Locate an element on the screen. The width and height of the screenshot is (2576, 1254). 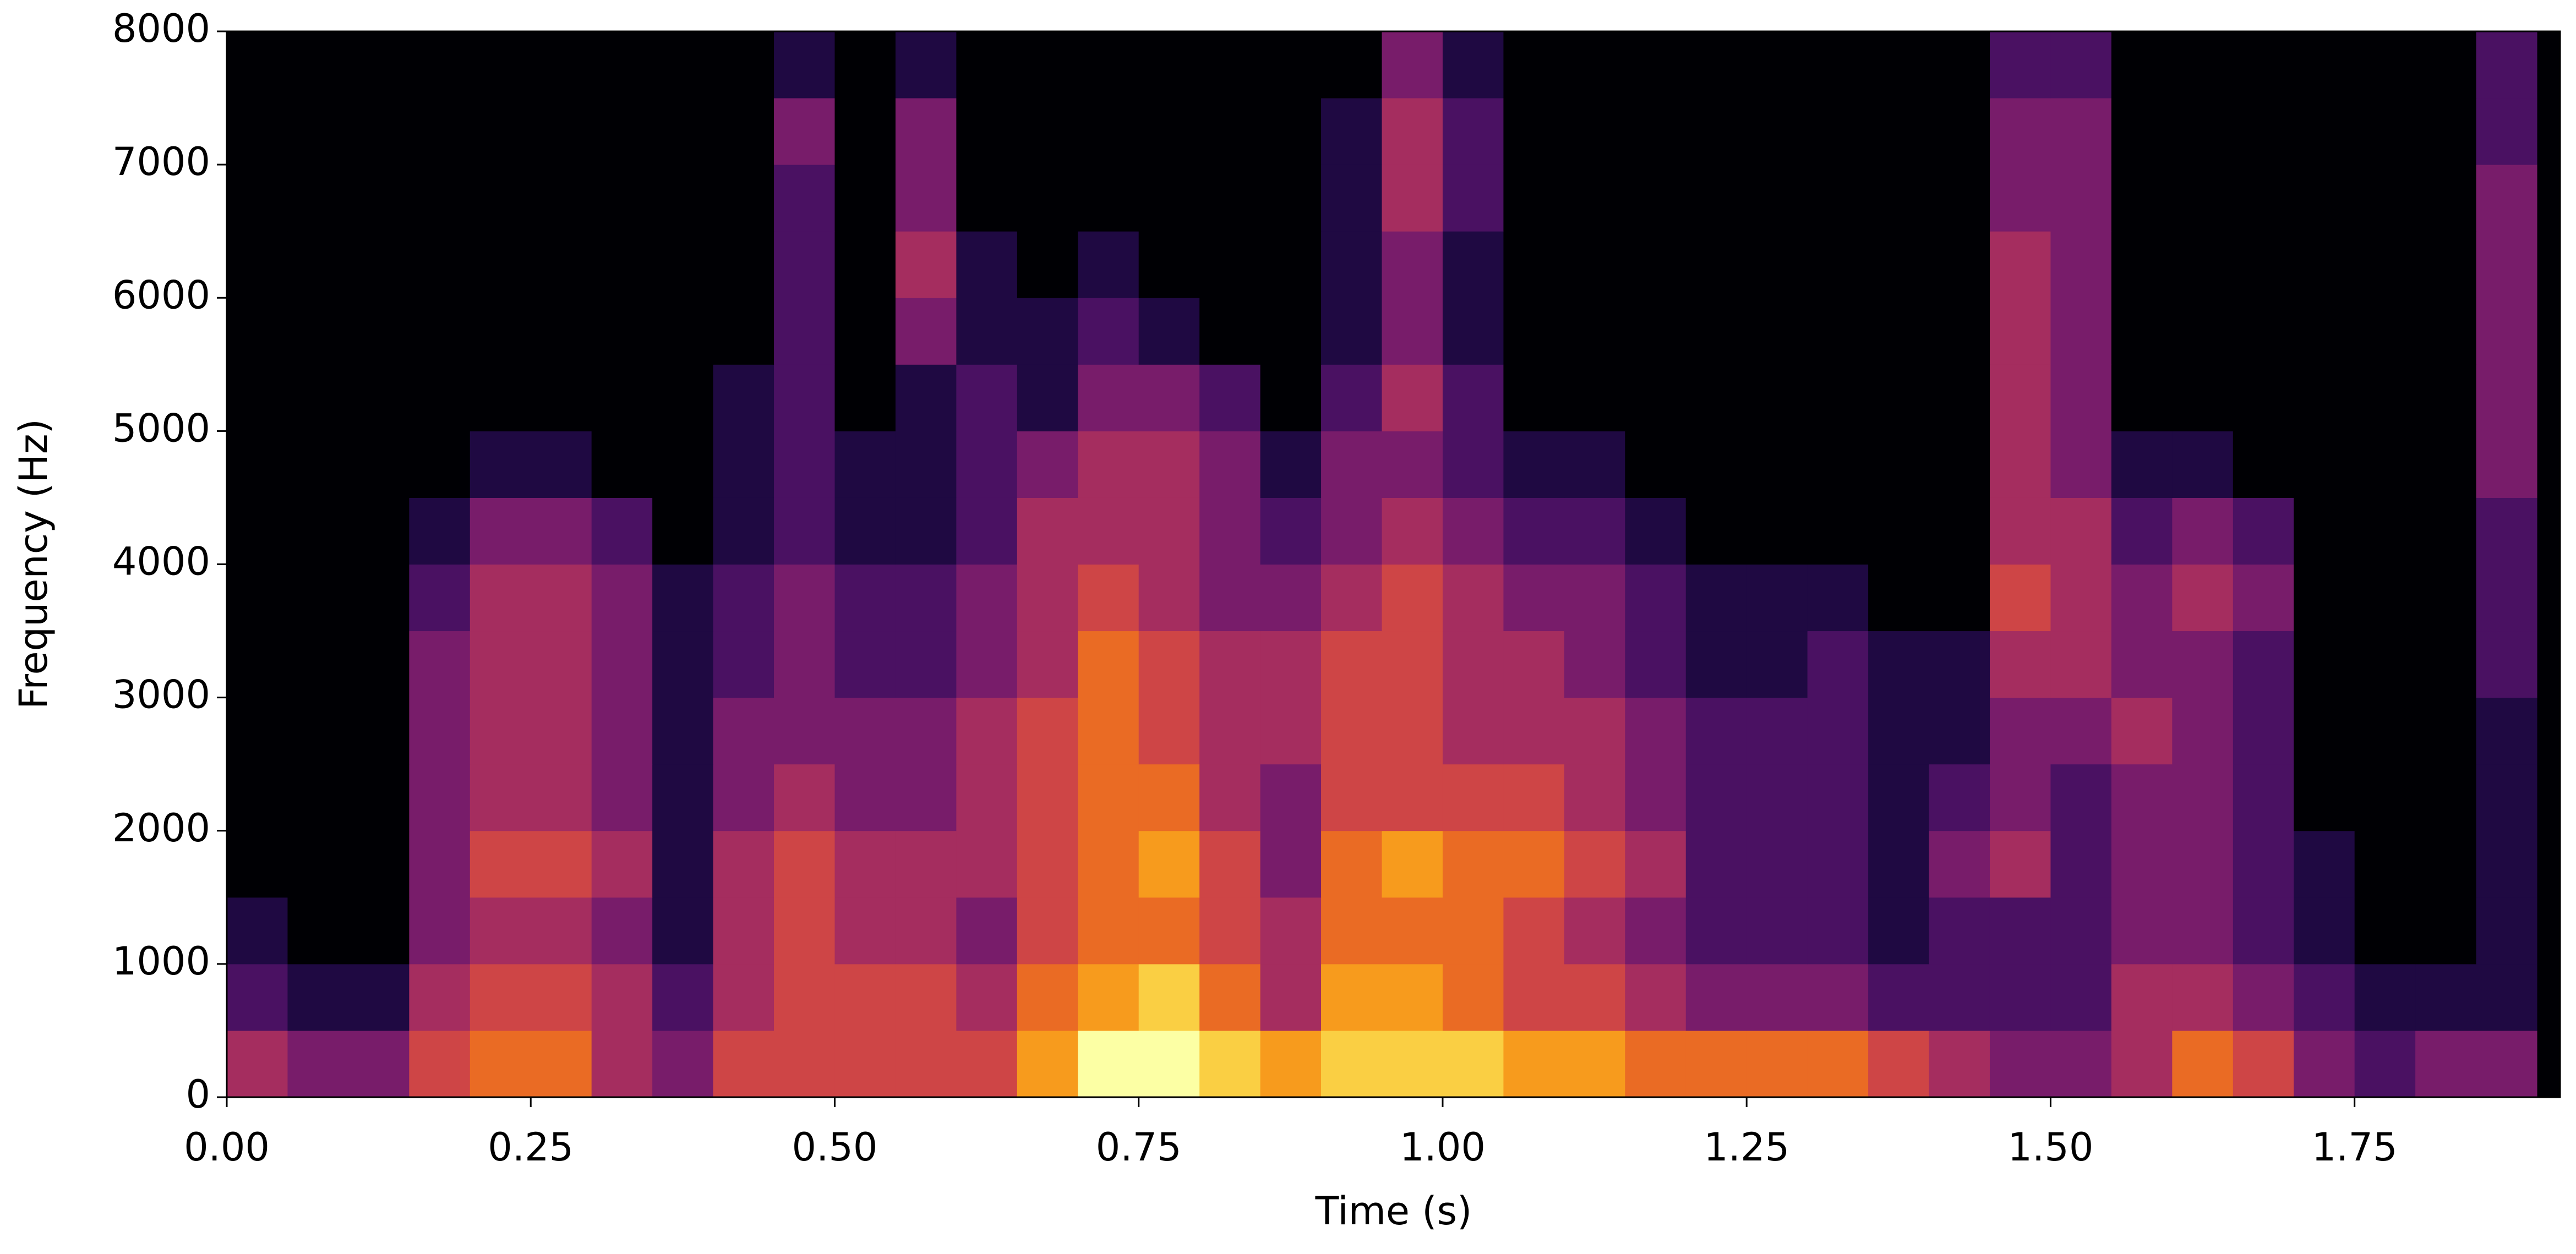
y-tick-label: 4000 is located at coordinates (161, 561).